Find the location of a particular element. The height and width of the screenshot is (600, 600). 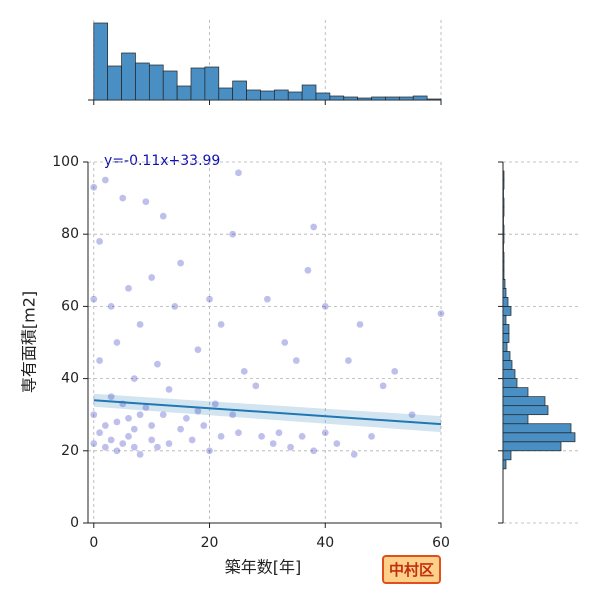

y-tick-label: 80 is located at coordinates (70, 234).